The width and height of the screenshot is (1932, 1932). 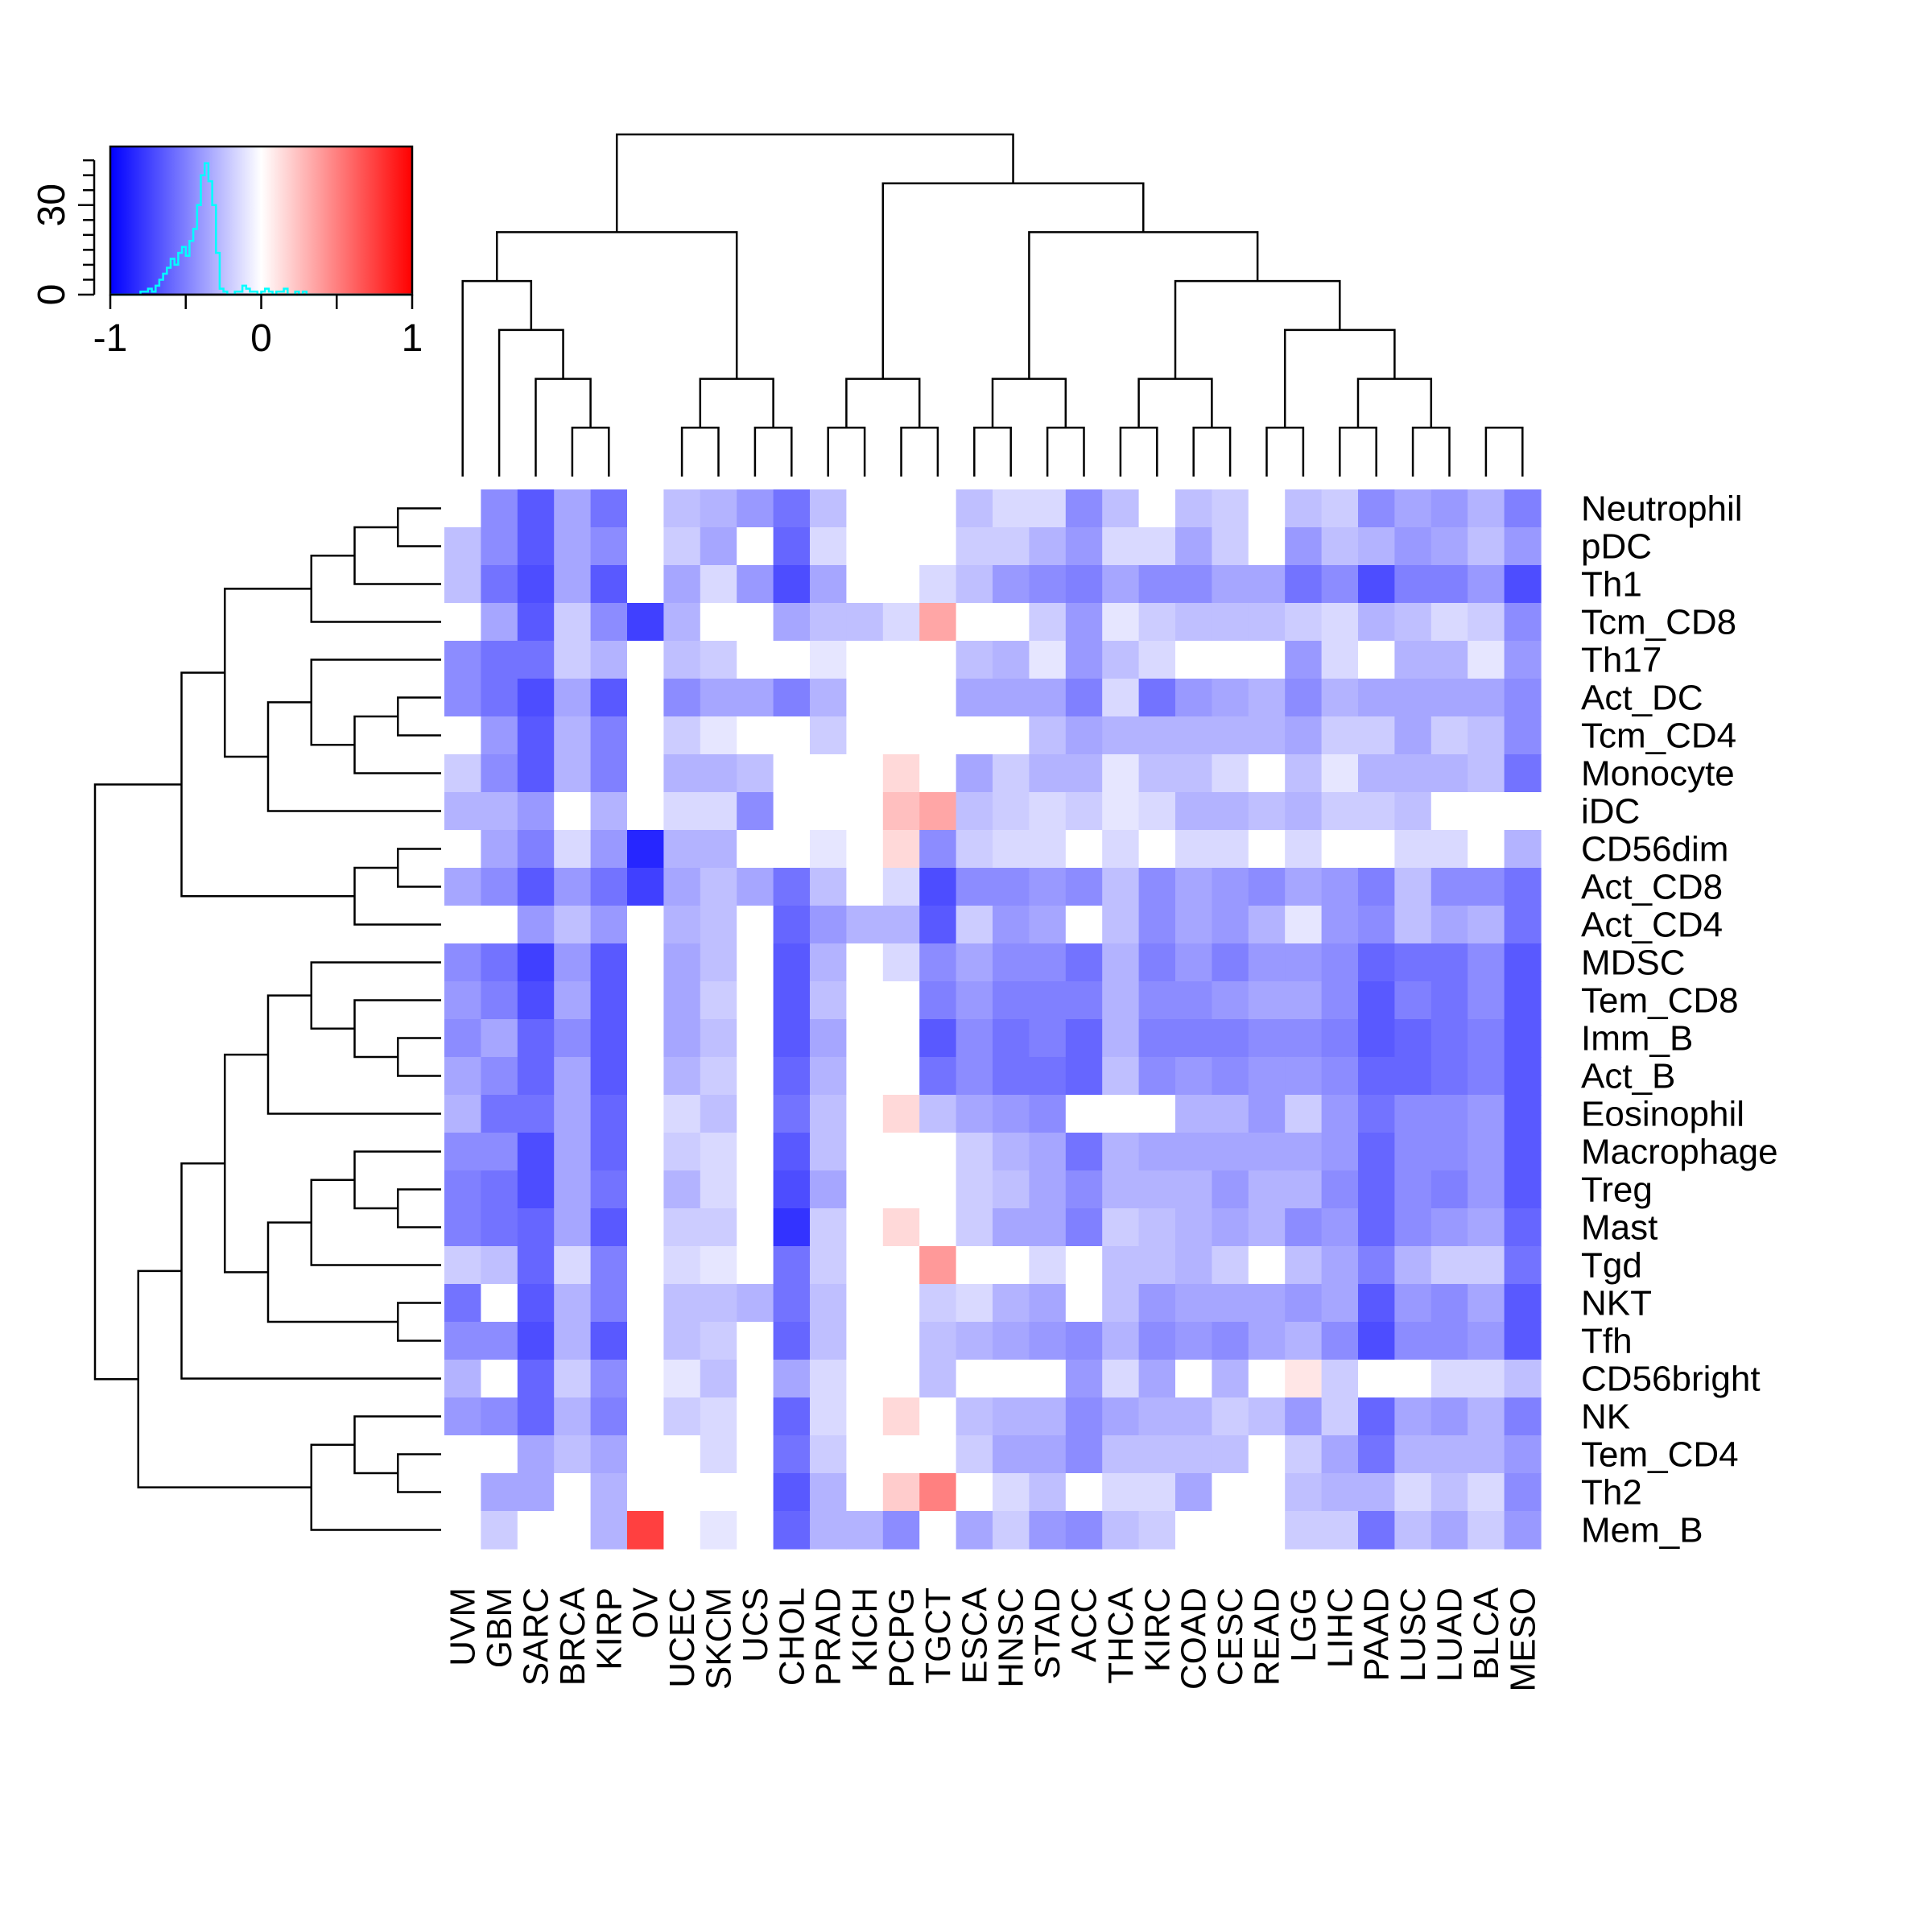 What do you see at coordinates (791, 1636) in the screenshot?
I see `column-label: CHOL` at bounding box center [791, 1636].